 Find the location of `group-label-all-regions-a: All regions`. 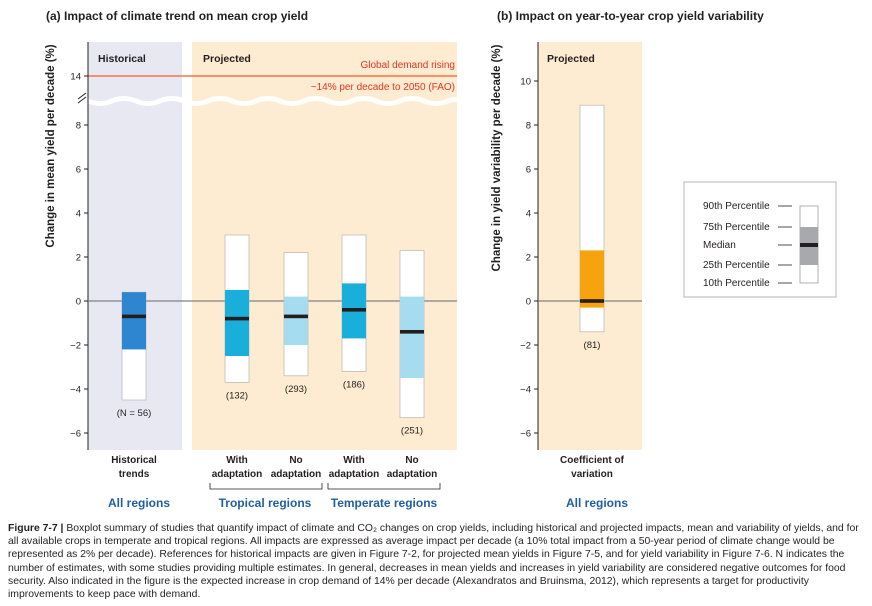

group-label-all-regions-a: All regions is located at coordinates (139, 503).